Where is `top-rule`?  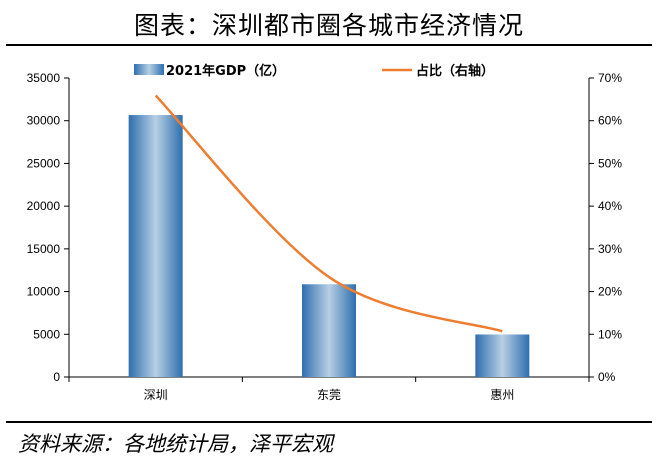 top-rule is located at coordinates (329, 45).